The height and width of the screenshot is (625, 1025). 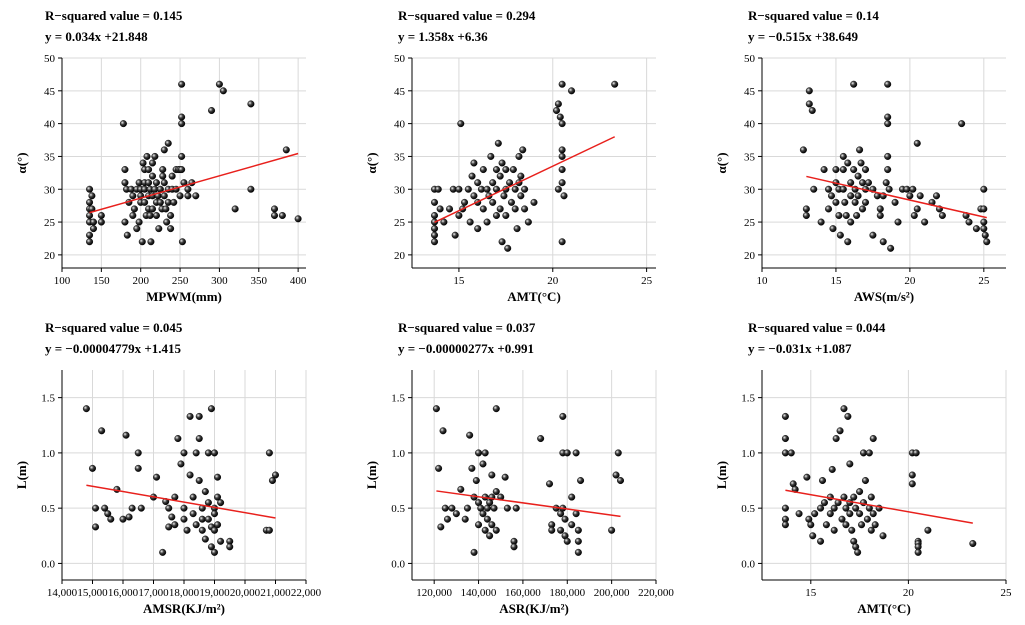 I want to click on x-tick-label: 200, so click(x=140, y=281).